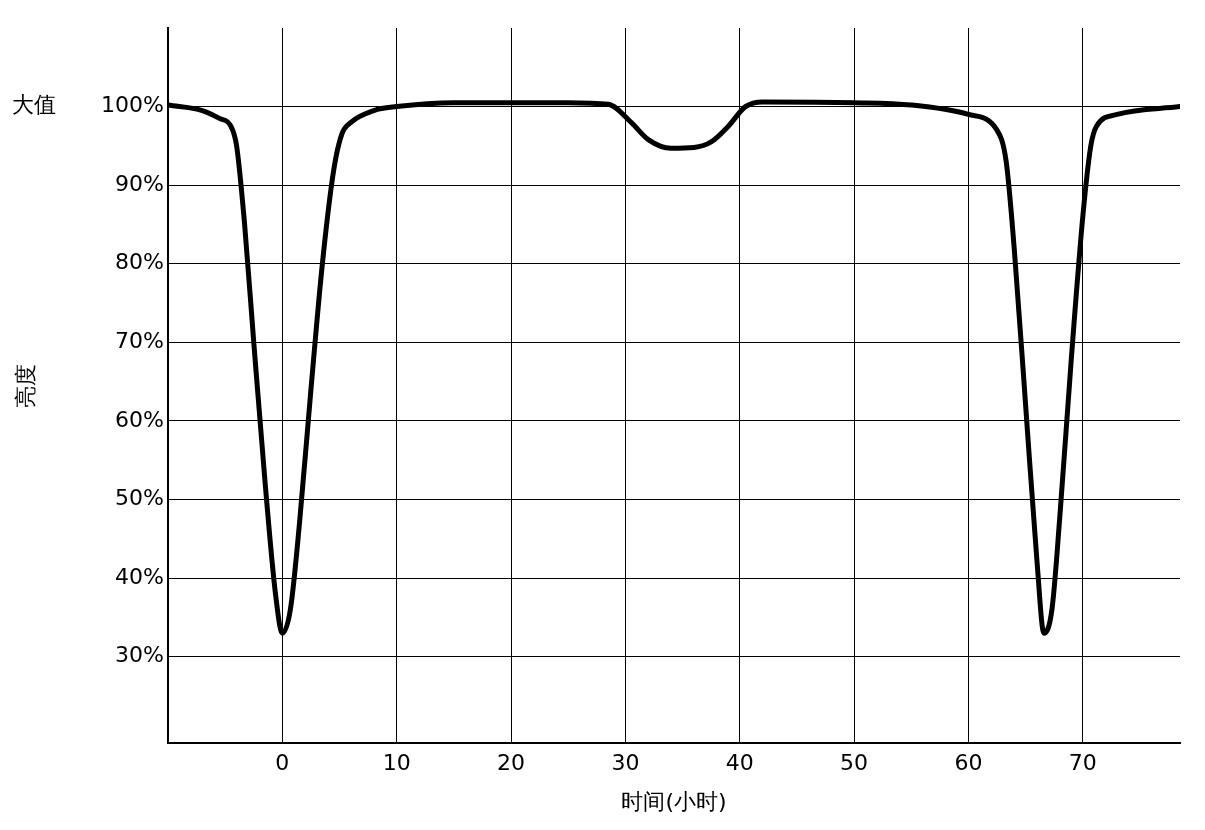 This screenshot has height=830, width=1205. Describe the element at coordinates (34, 105) in the screenshot. I see `text: 大值` at that location.